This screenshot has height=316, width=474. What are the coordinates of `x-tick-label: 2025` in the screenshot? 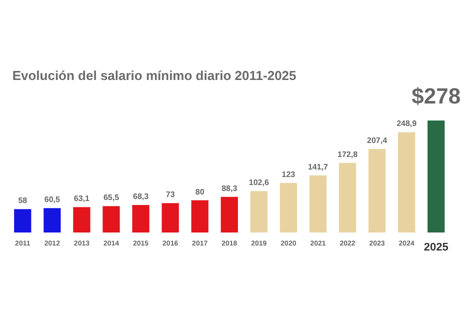 It's located at (436, 248).